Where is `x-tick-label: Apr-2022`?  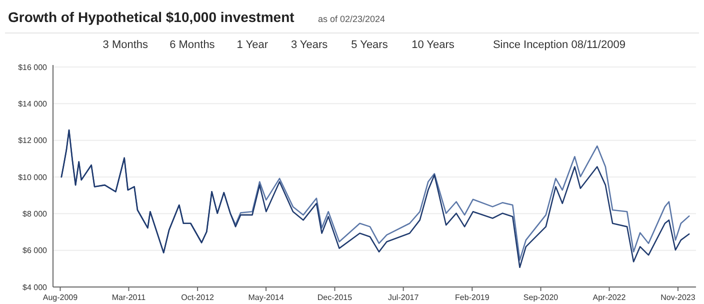
x-tick-label: Apr-2022 is located at coordinates (609, 297).